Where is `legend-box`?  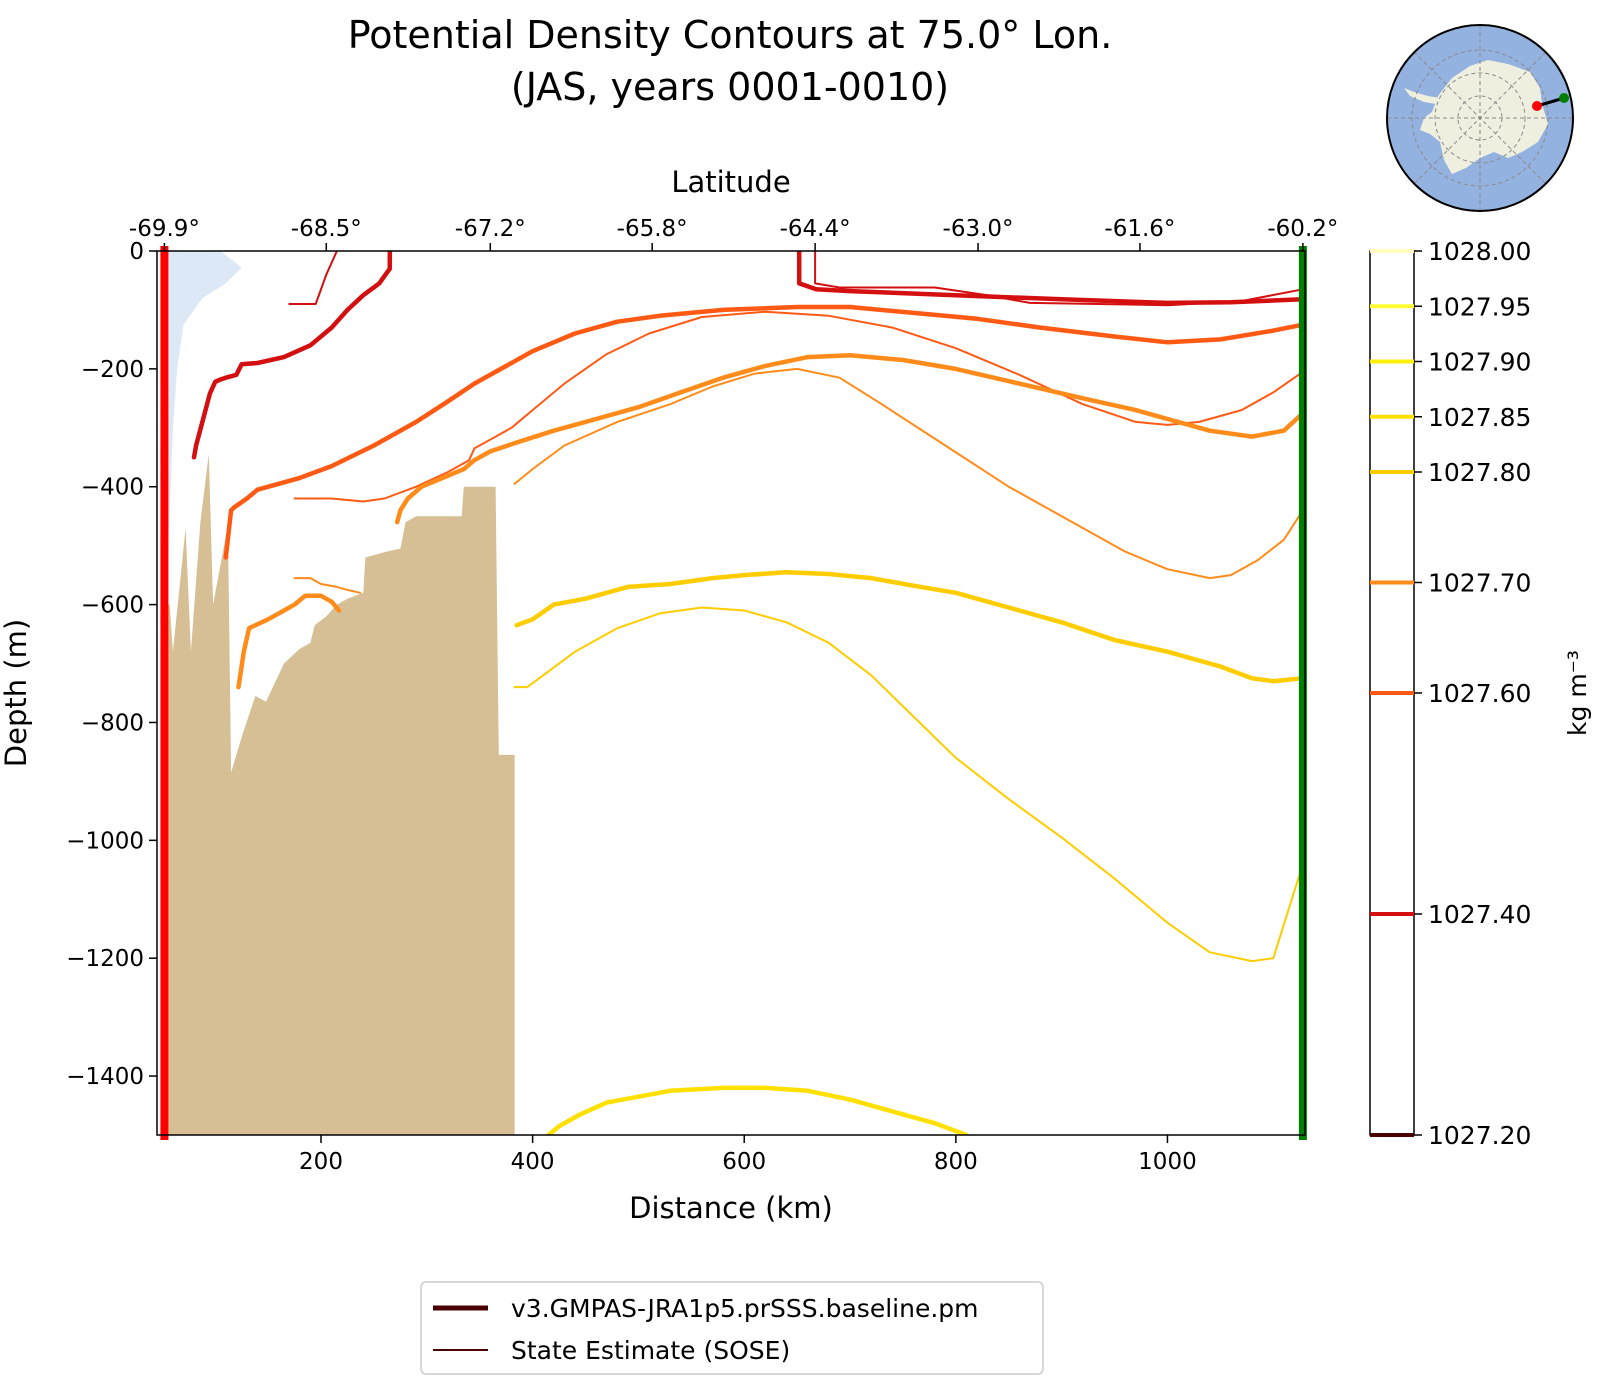
legend-box is located at coordinates (732, 1328).